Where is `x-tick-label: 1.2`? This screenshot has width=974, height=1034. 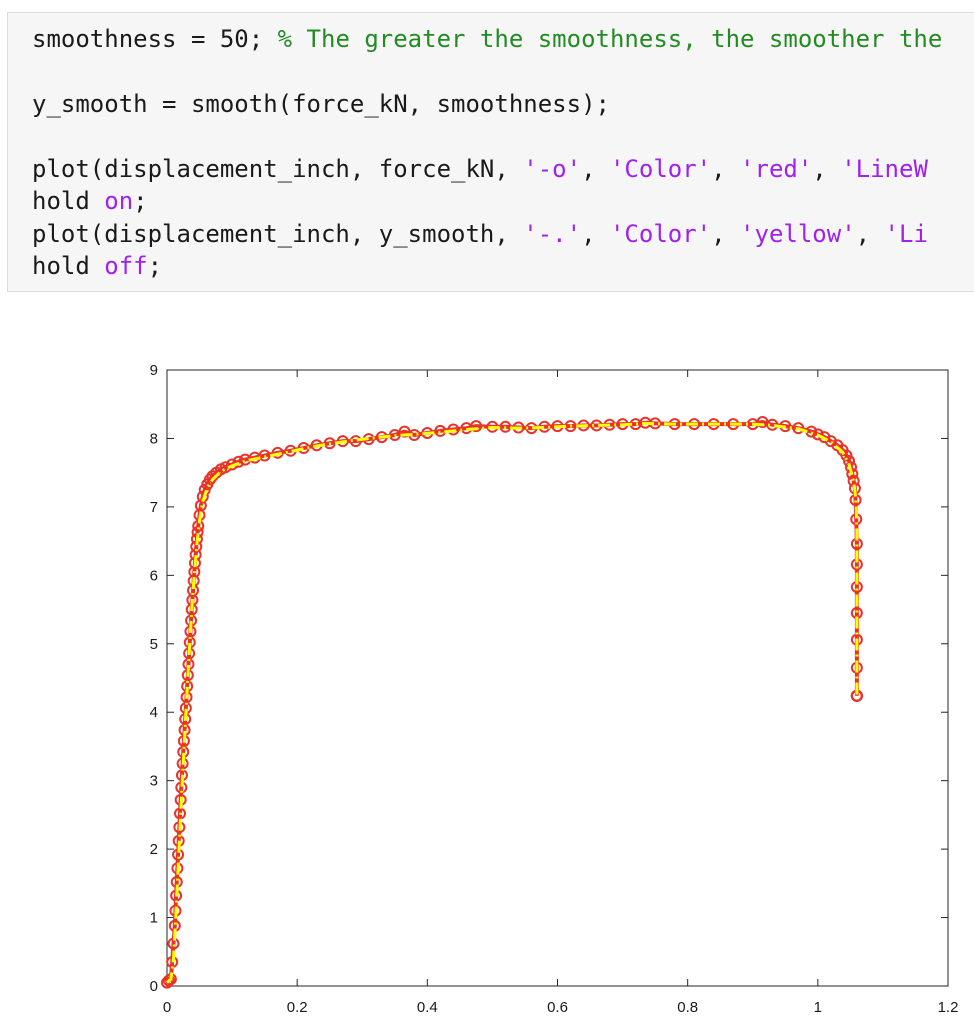
x-tick-label: 1.2 is located at coordinates (948, 1007).